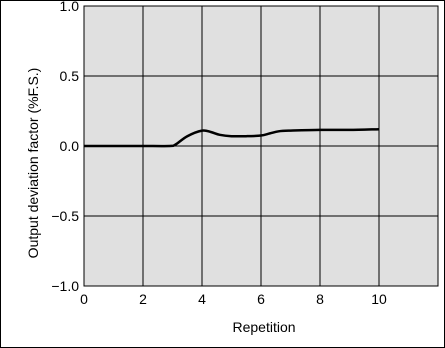  Describe the element at coordinates (233, 299) in the screenshot. I see `x-tick-labels: 0 2 4 6 8 10` at that location.